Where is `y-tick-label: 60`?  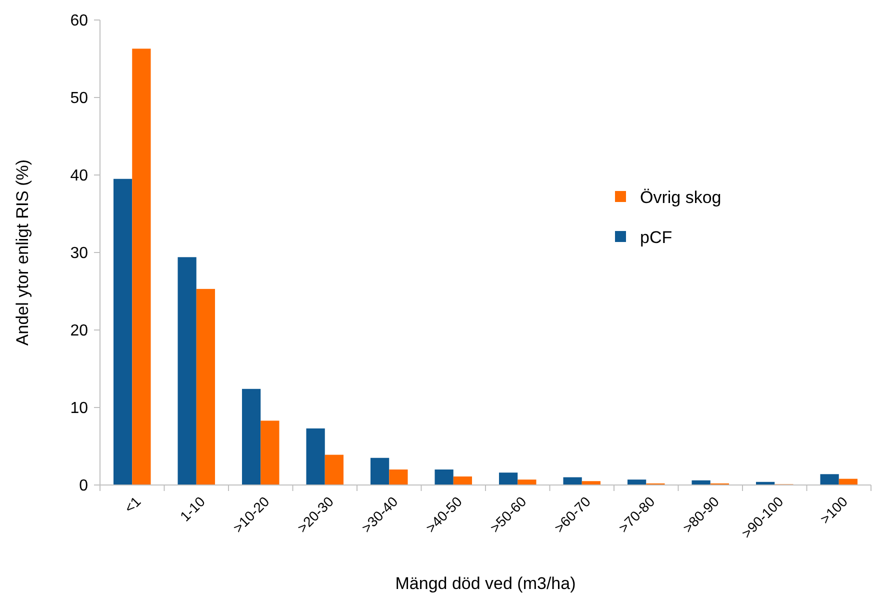
y-tick-label: 60 is located at coordinates (79, 21).